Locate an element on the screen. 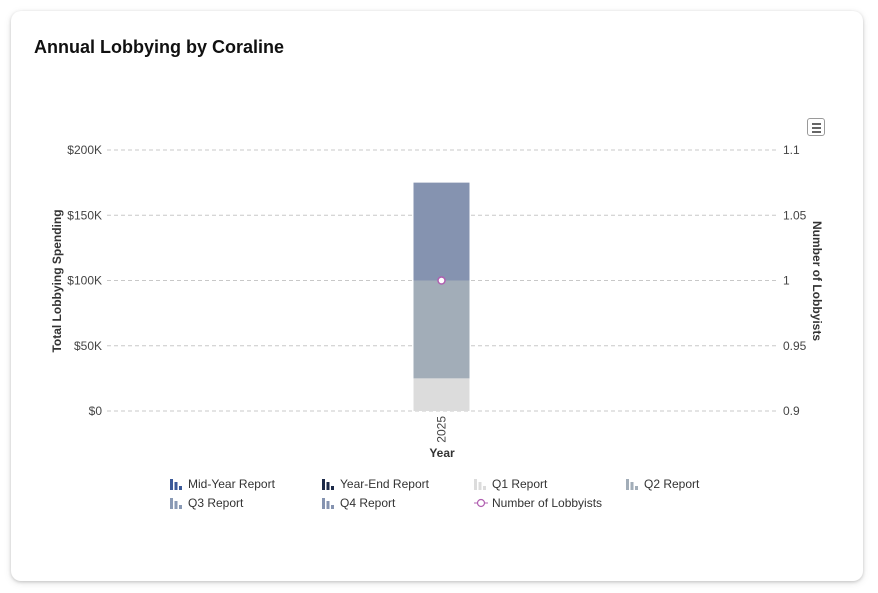 This screenshot has width=878, height=593. legend-label: Q3 Report is located at coordinates (216, 503).